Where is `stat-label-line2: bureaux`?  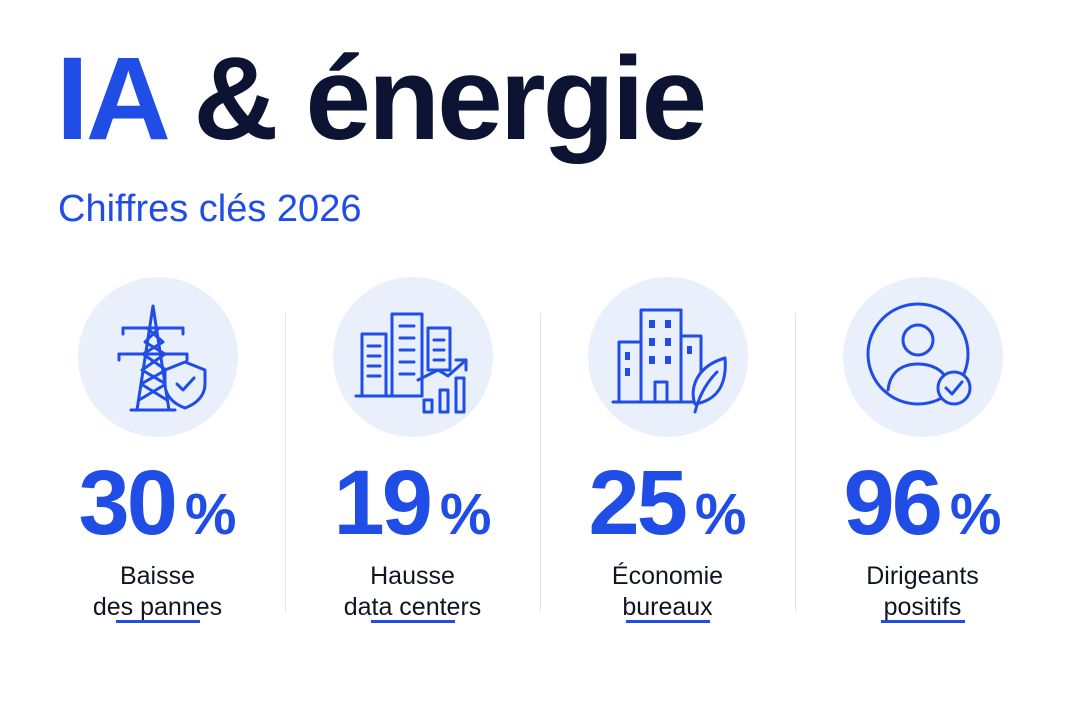 stat-label-line2: bureaux is located at coordinates (667, 607).